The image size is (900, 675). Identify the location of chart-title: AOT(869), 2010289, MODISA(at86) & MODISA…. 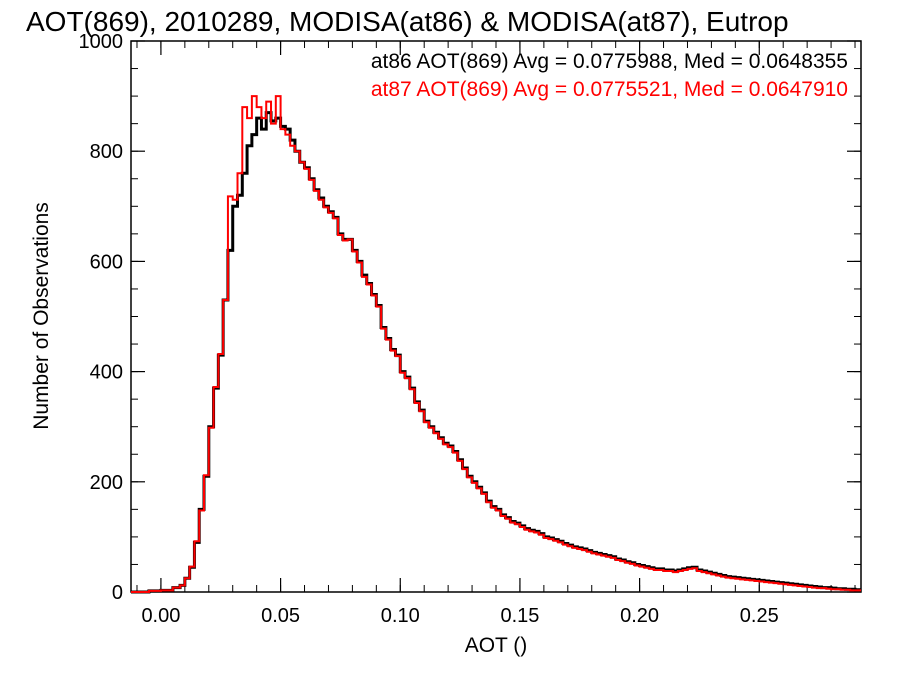
(407, 21).